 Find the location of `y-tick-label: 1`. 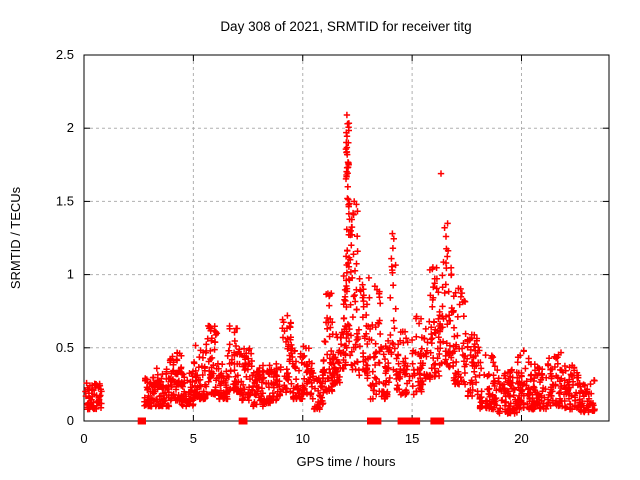

y-tick-label: 1 is located at coordinates (70, 274).